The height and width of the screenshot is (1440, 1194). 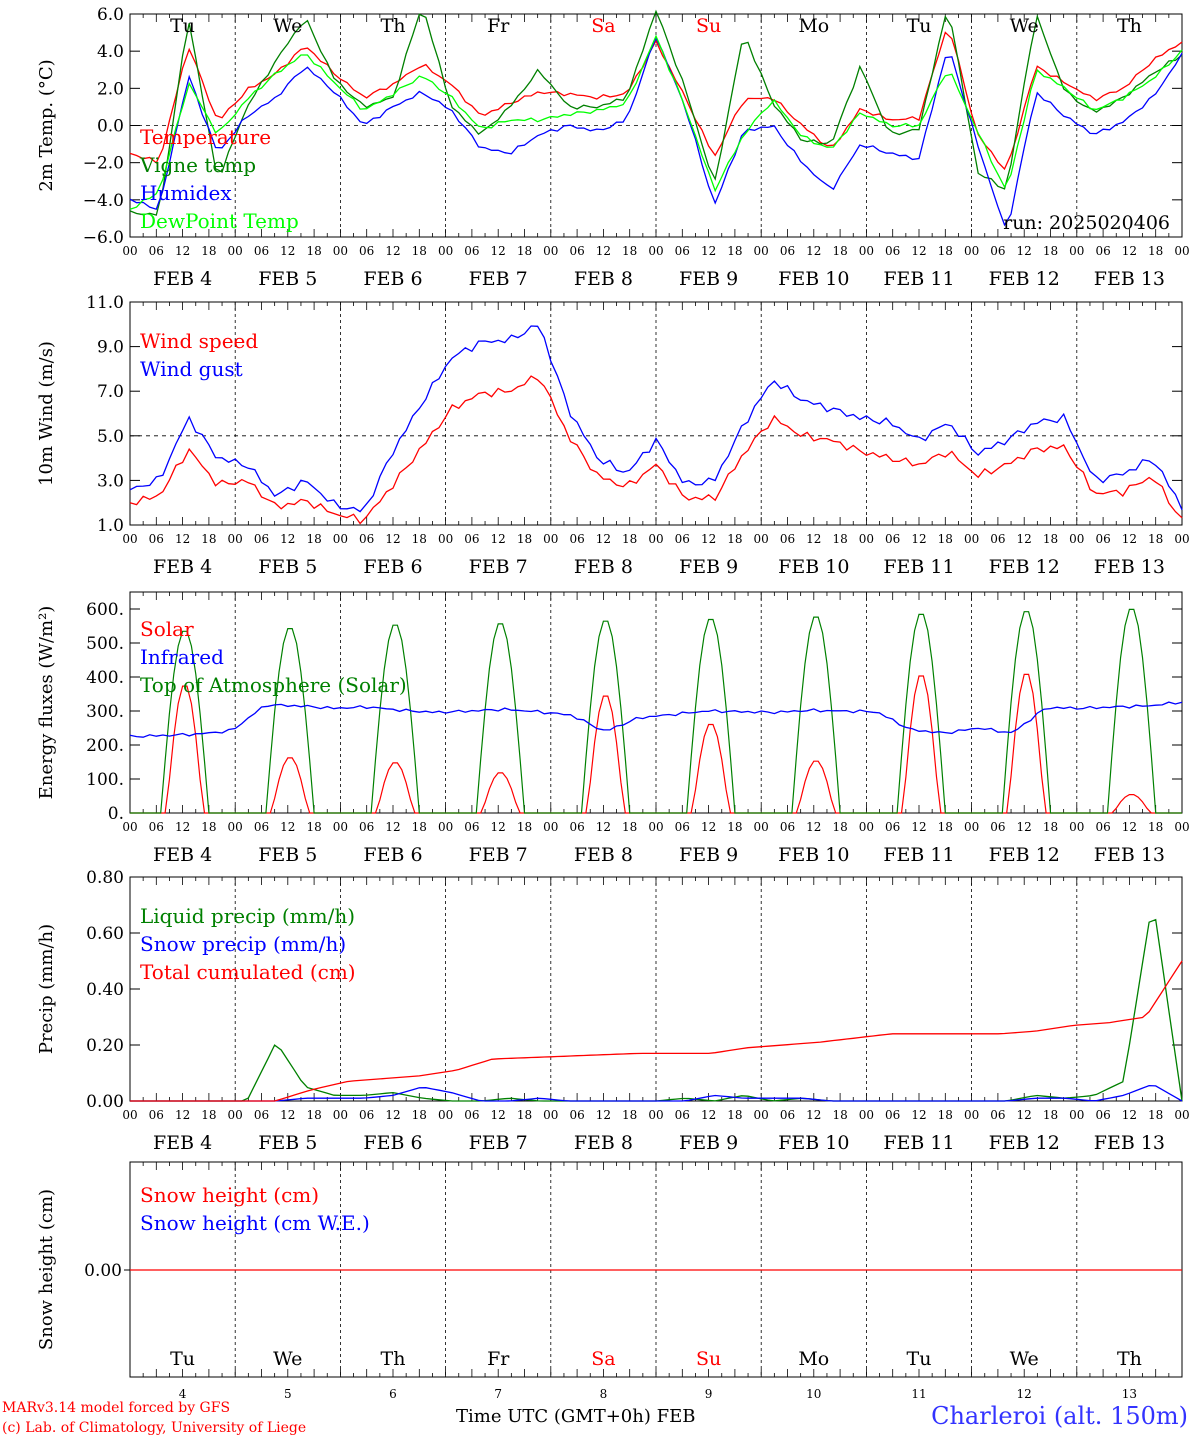 I want to click on y-tick-label: 7.0, so click(x=110, y=392).